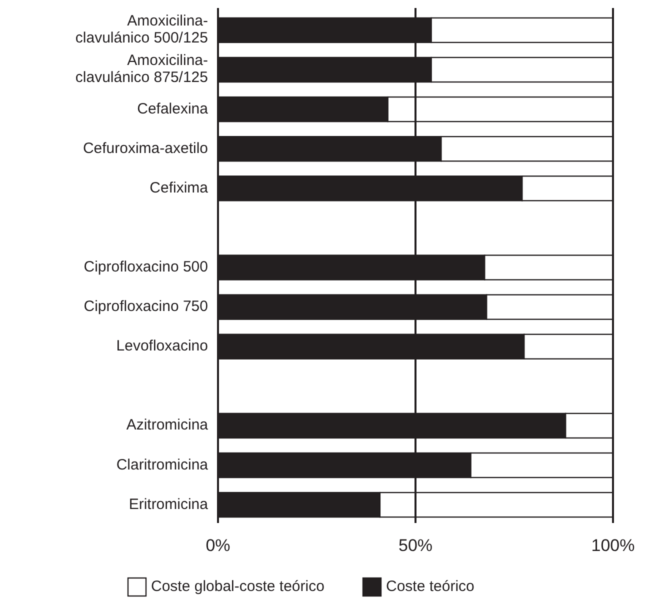 The height and width of the screenshot is (608, 645). What do you see at coordinates (167, 425) in the screenshot?
I see `y-tick-label: Azitromicina` at bounding box center [167, 425].